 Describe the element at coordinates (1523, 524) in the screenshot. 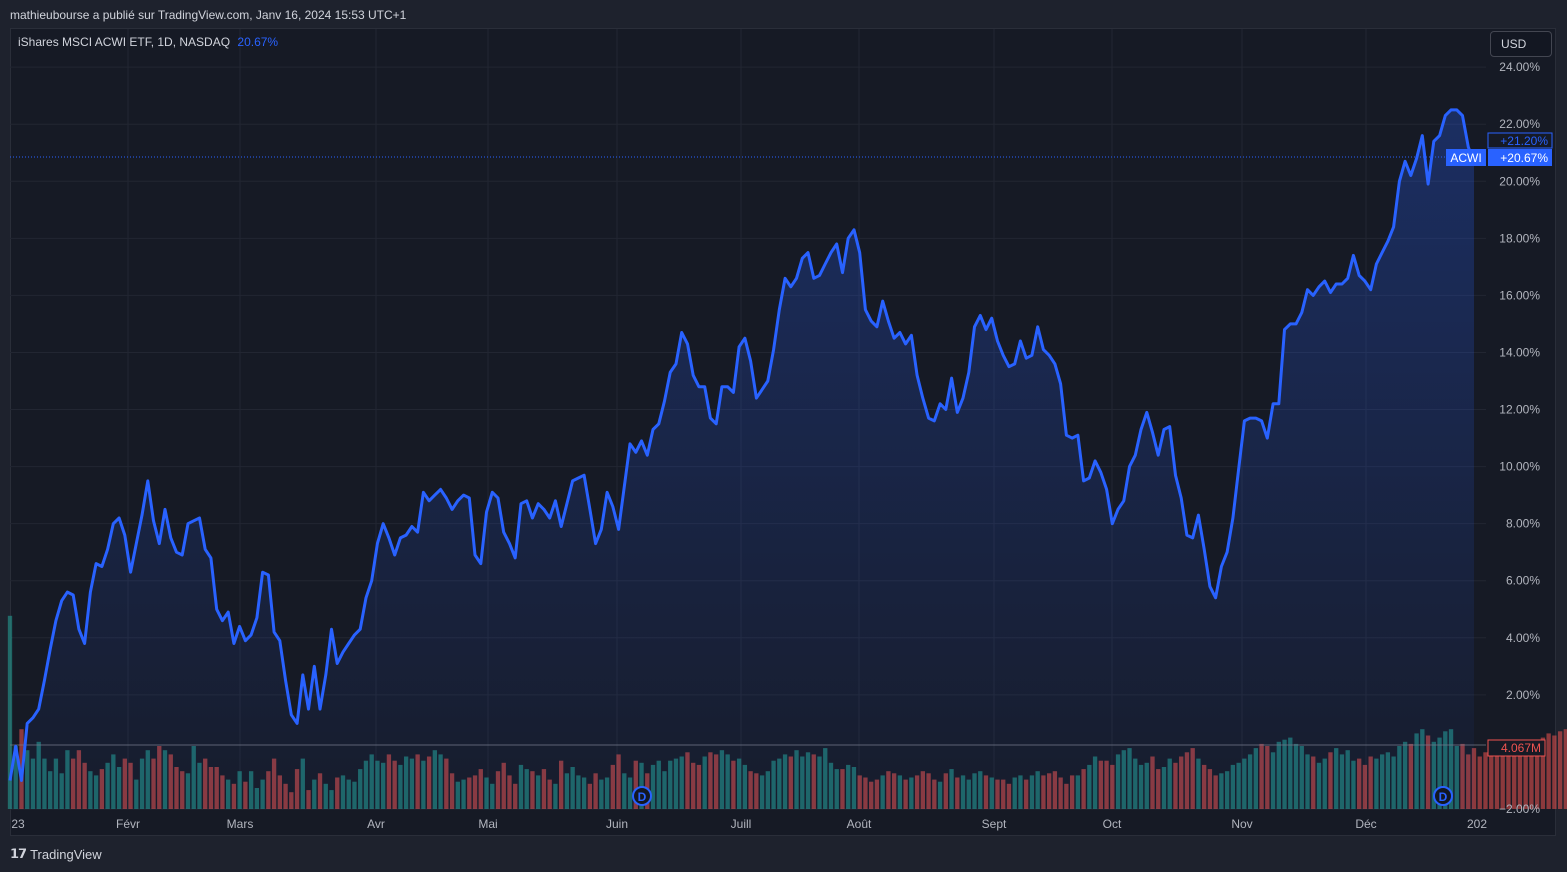

I see `y-tick-label: 8.00%` at that location.